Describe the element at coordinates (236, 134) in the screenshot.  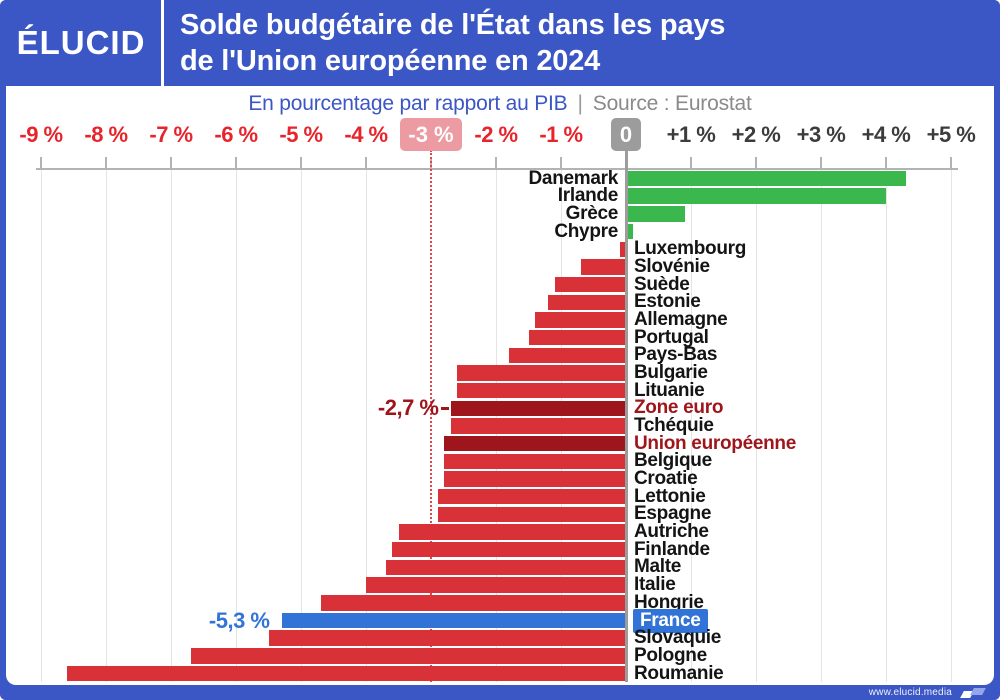
I see `axis-label: -6 %` at that location.